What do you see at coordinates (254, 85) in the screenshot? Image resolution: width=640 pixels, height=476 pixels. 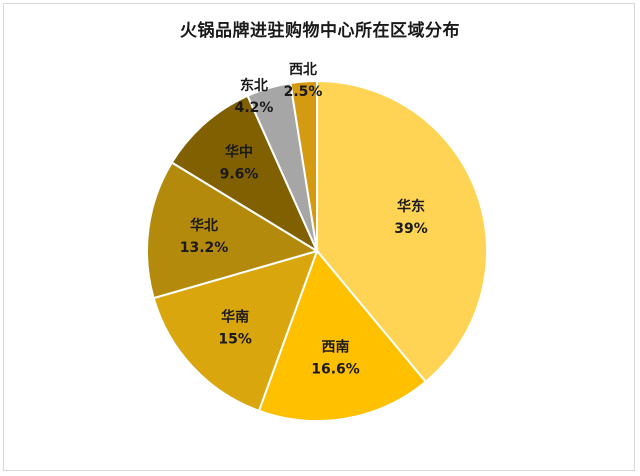 I see `slice-category-label-5: 东北` at bounding box center [254, 85].